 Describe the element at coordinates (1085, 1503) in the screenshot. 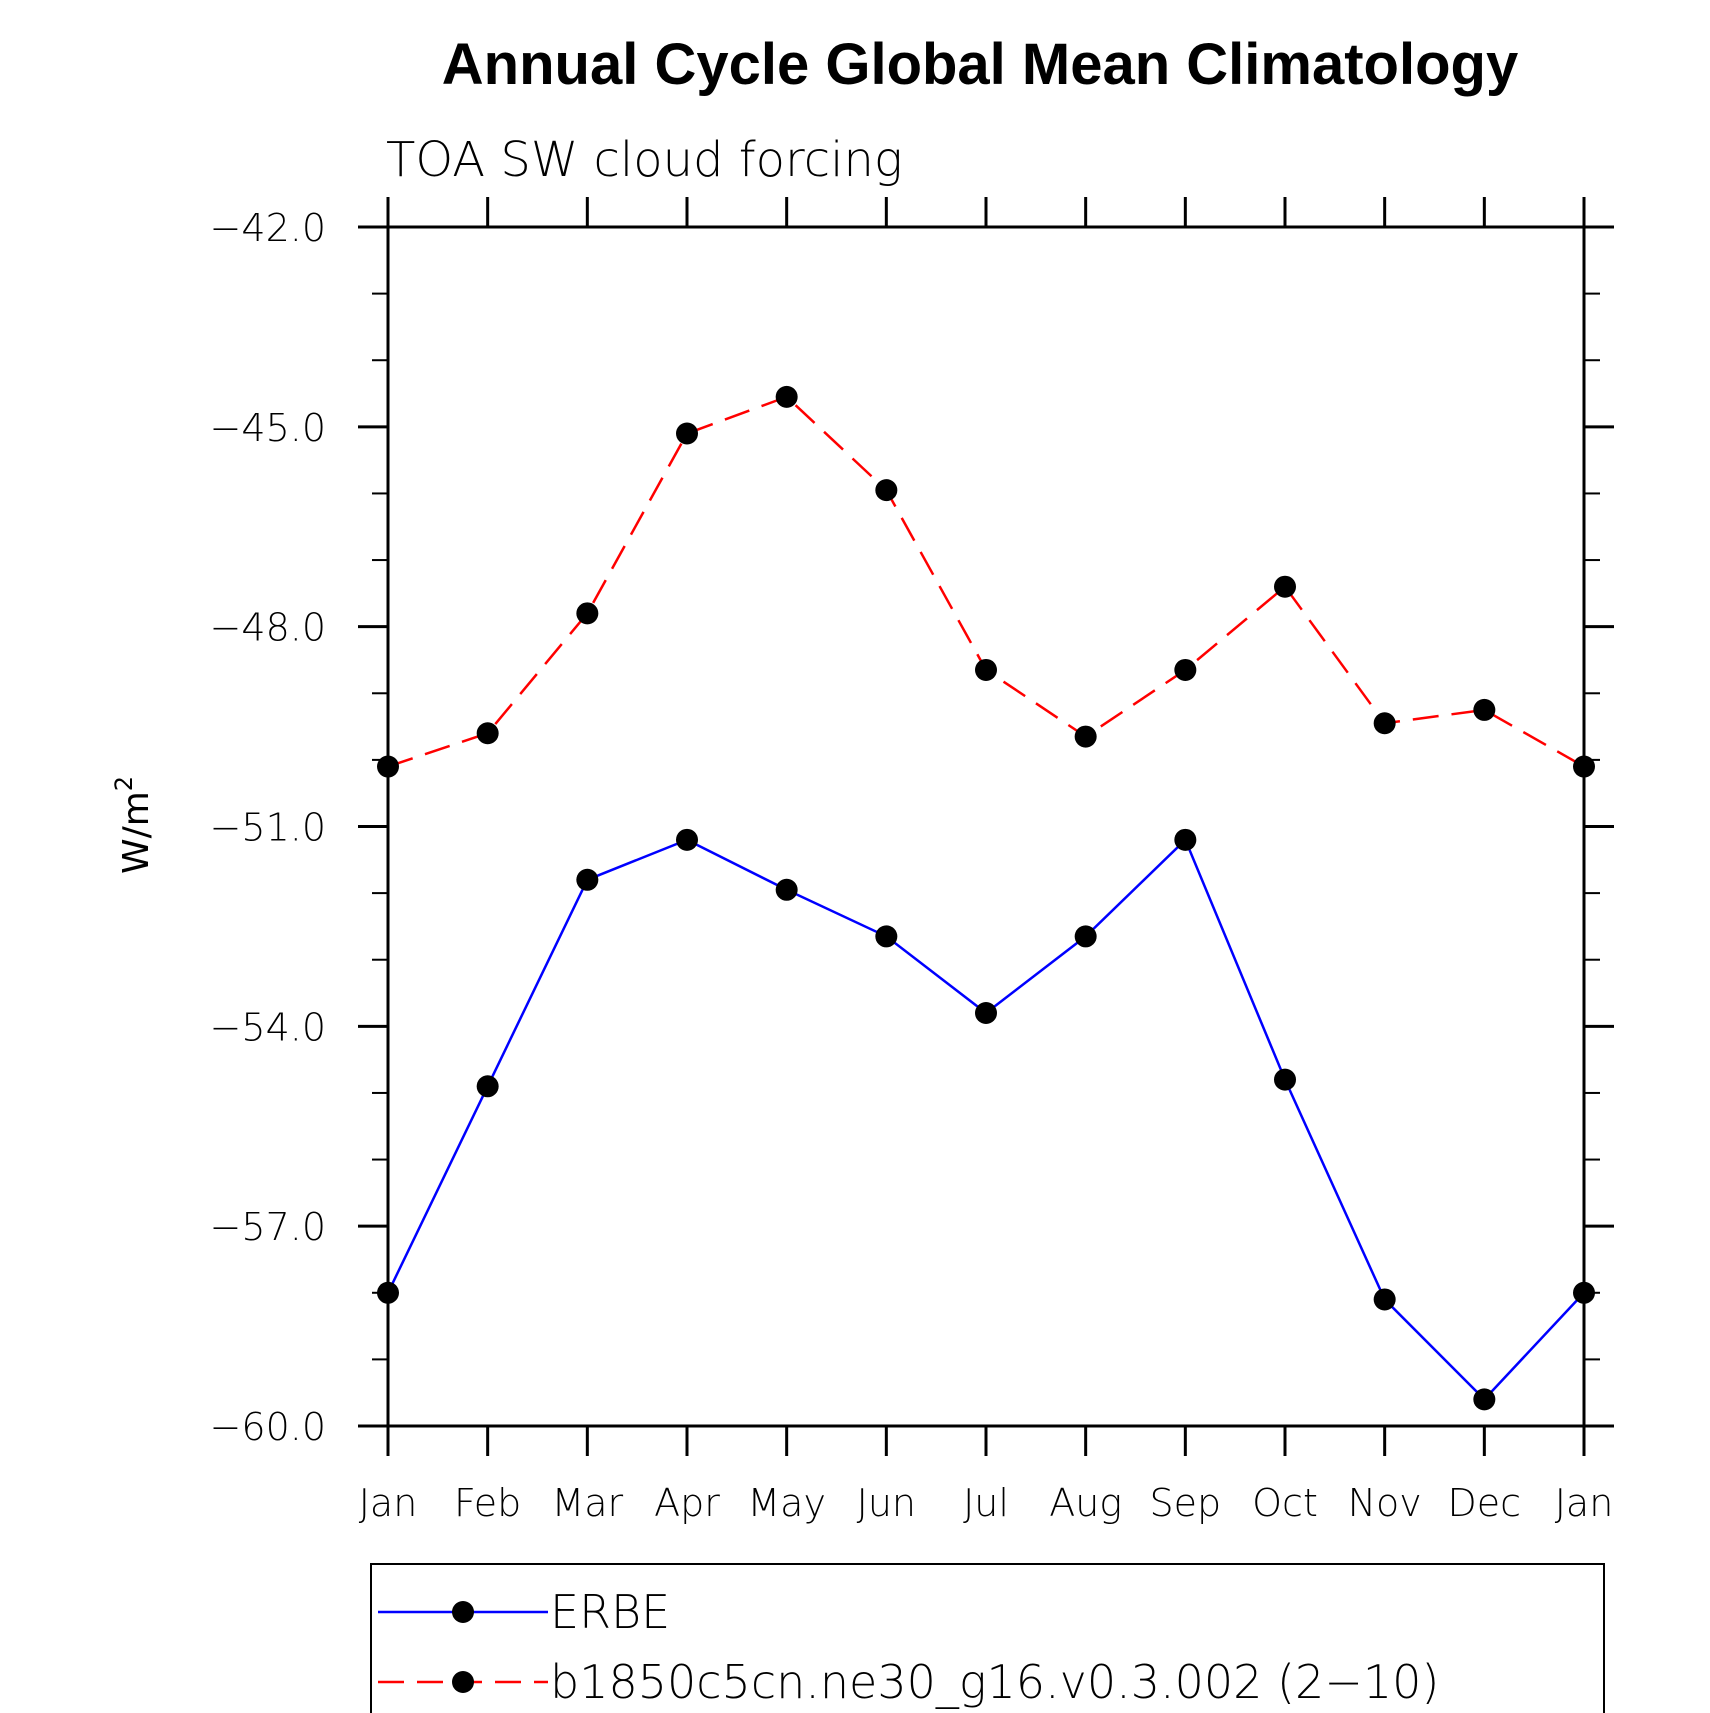

I see `x-tick-label: Aug` at that location.